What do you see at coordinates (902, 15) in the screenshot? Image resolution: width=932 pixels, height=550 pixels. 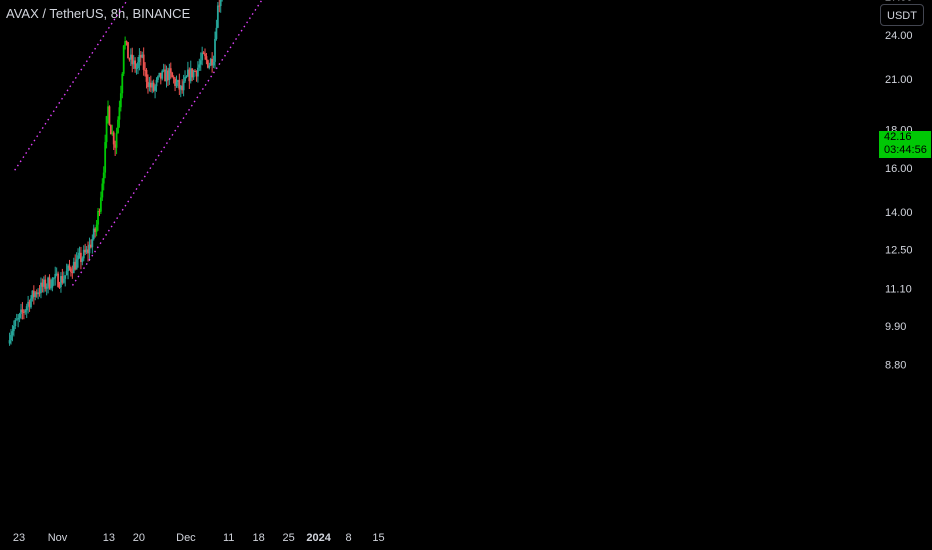 I see `currency-button: USDT` at bounding box center [902, 15].